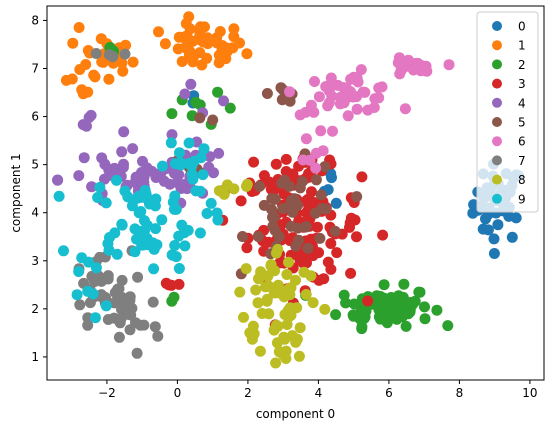 This screenshot has width=554, height=432. I want to click on legend-label-9: 9, so click(522, 199).